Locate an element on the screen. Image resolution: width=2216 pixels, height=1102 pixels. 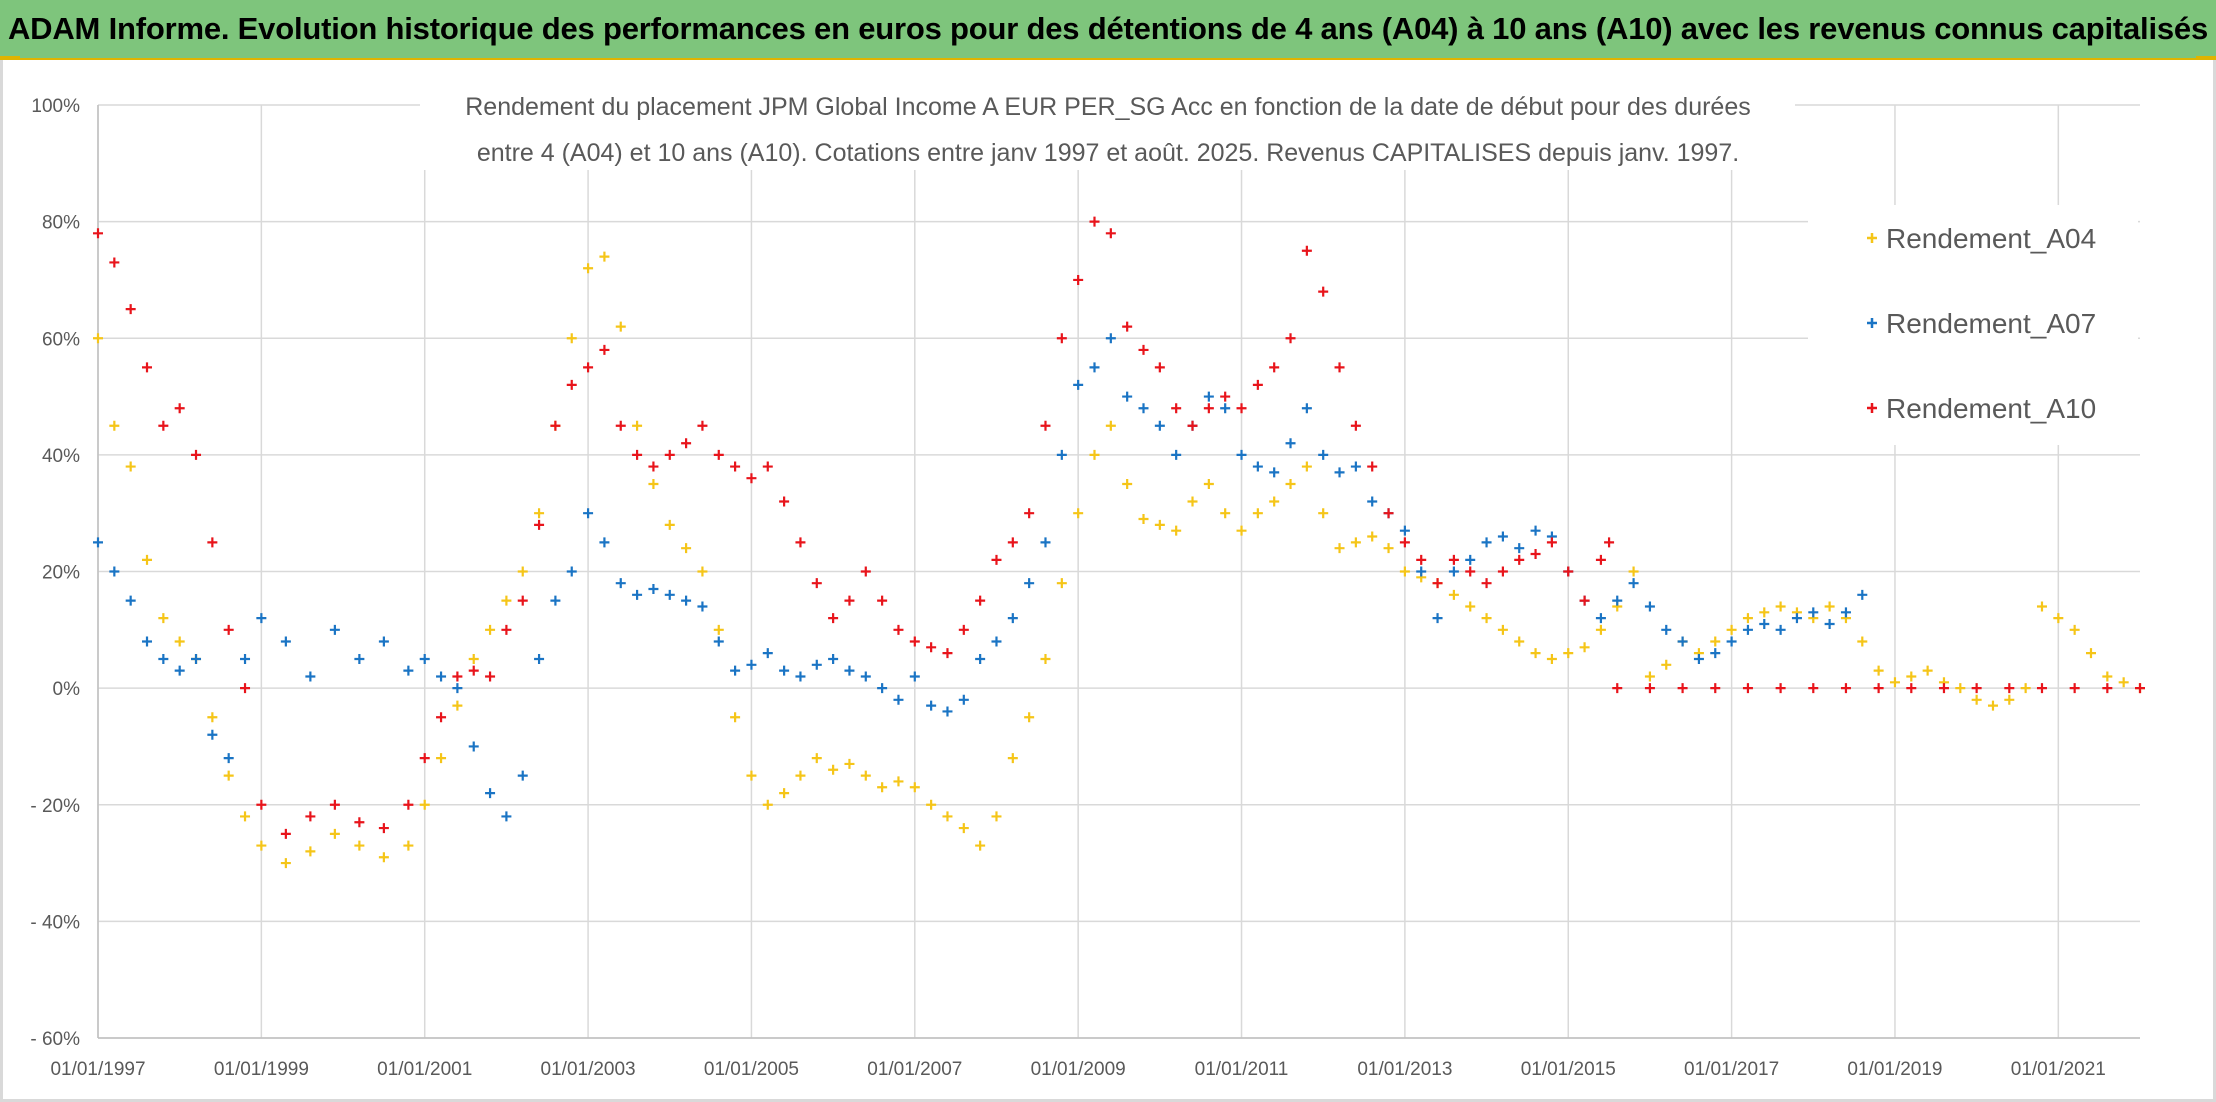
x-tick-label: 01/01/1999 is located at coordinates (261, 1069).